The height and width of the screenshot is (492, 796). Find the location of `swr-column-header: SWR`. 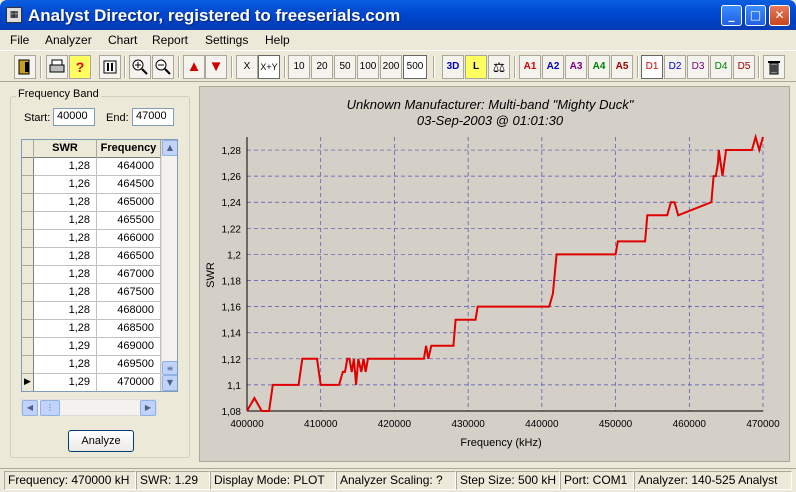

swr-column-header: SWR is located at coordinates (65, 149).